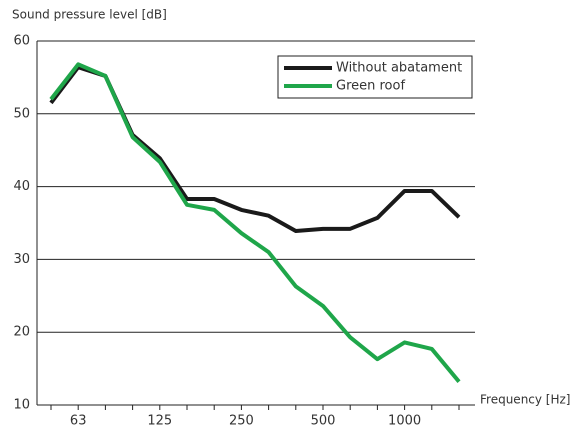 The height and width of the screenshot is (427, 584). What do you see at coordinates (21, 405) in the screenshot?
I see `y-tick-label: 10` at bounding box center [21, 405].